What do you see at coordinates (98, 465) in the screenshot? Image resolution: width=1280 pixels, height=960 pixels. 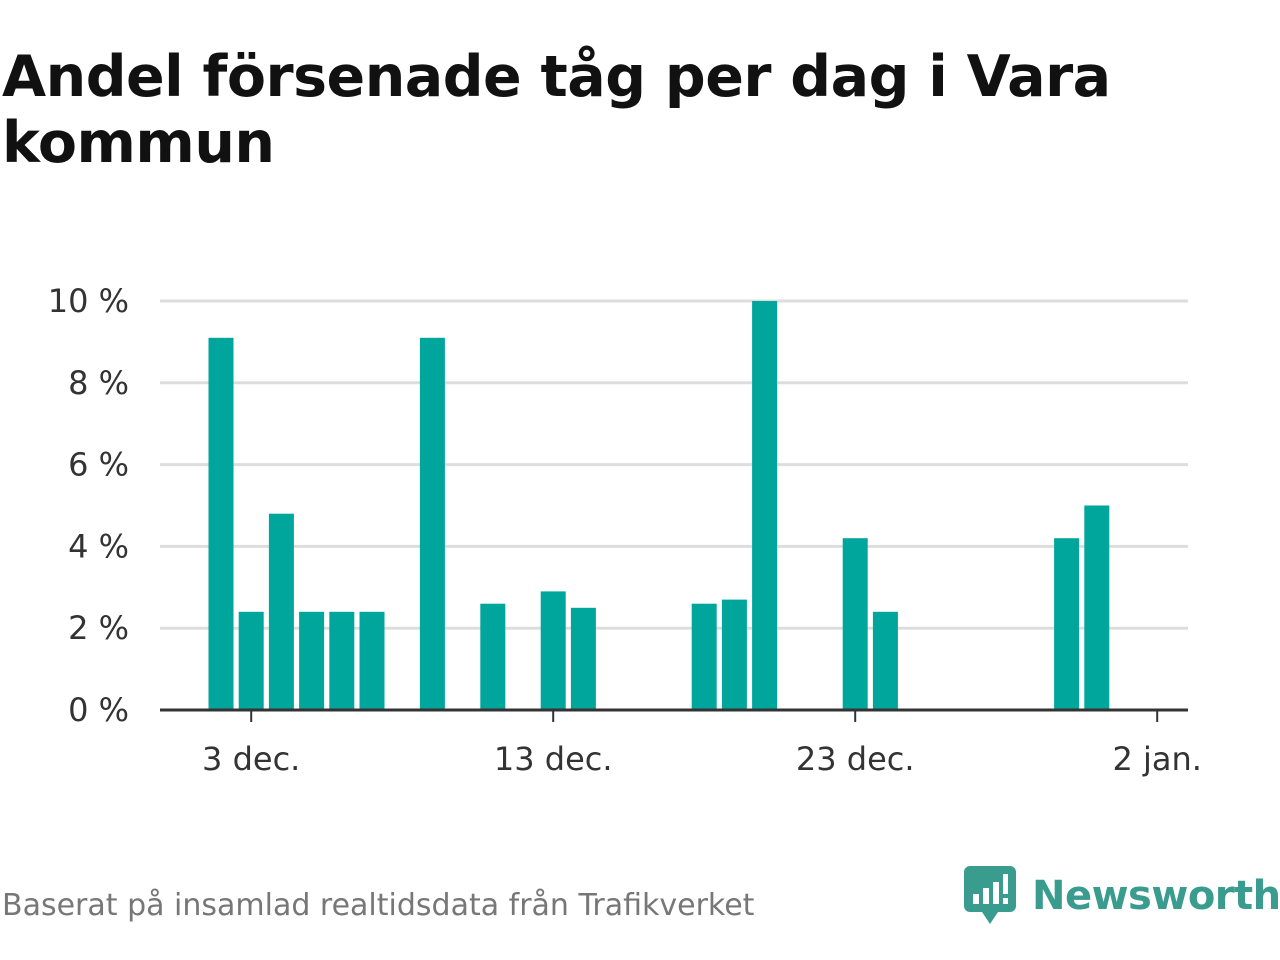 I see `y-tick-label: 6 %` at bounding box center [98, 465].